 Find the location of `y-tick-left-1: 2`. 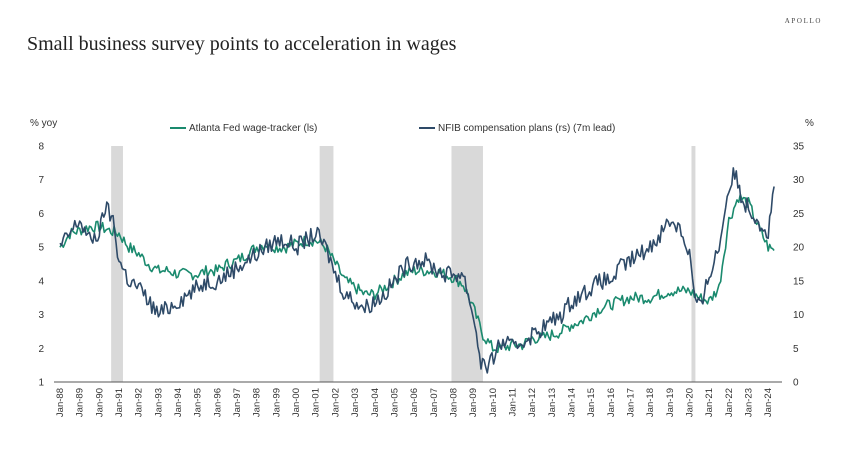

y-tick-left-1: 2 is located at coordinates (41, 349).